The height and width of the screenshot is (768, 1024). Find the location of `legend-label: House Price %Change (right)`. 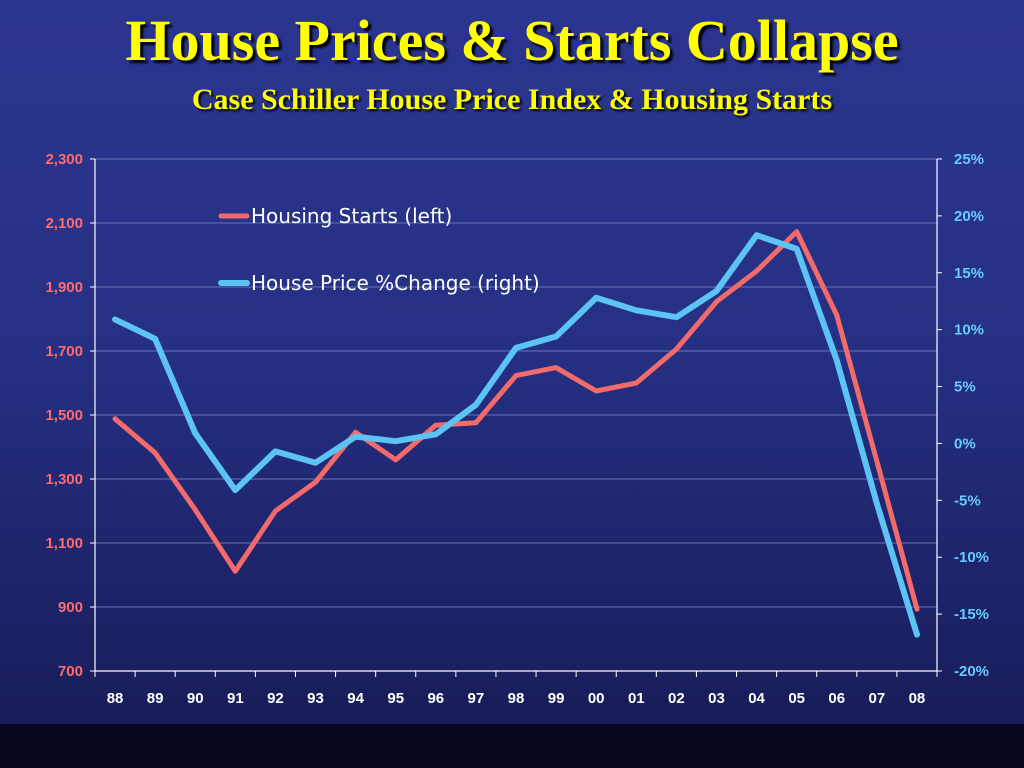

legend-label: House Price %Change (right) is located at coordinates (395, 283).